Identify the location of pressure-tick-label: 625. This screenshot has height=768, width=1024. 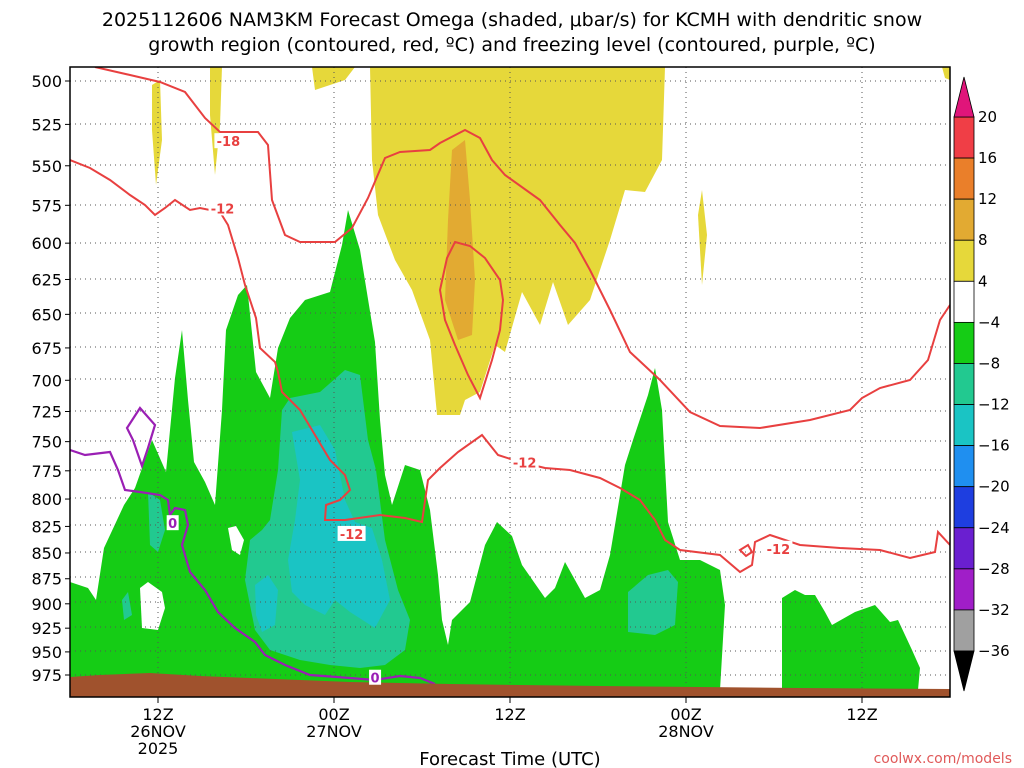
(46, 279).